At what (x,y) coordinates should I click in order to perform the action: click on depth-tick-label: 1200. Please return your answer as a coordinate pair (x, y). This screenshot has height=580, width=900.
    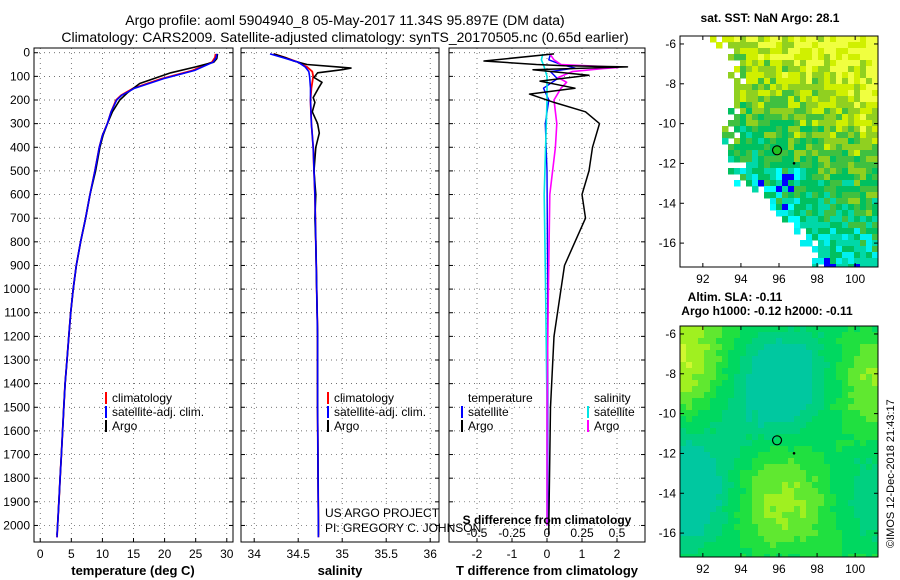
    Looking at the image, I should click on (16, 336).